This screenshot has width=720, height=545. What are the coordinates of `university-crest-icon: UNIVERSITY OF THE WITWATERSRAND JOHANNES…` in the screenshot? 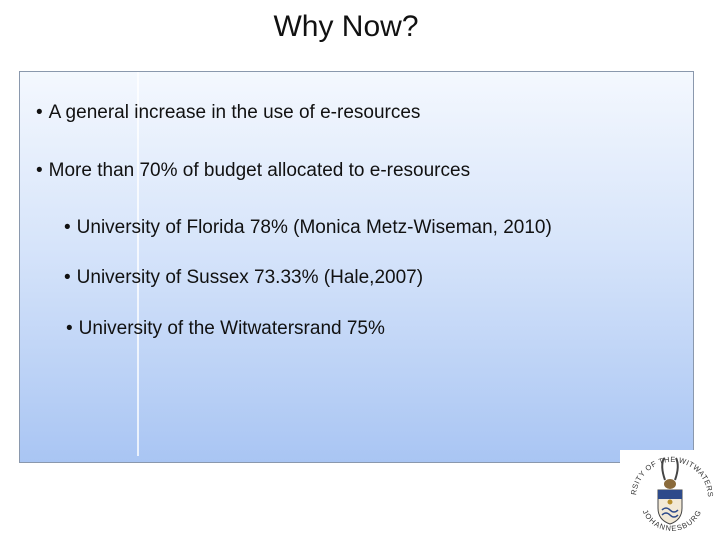 It's located at (666, 488).